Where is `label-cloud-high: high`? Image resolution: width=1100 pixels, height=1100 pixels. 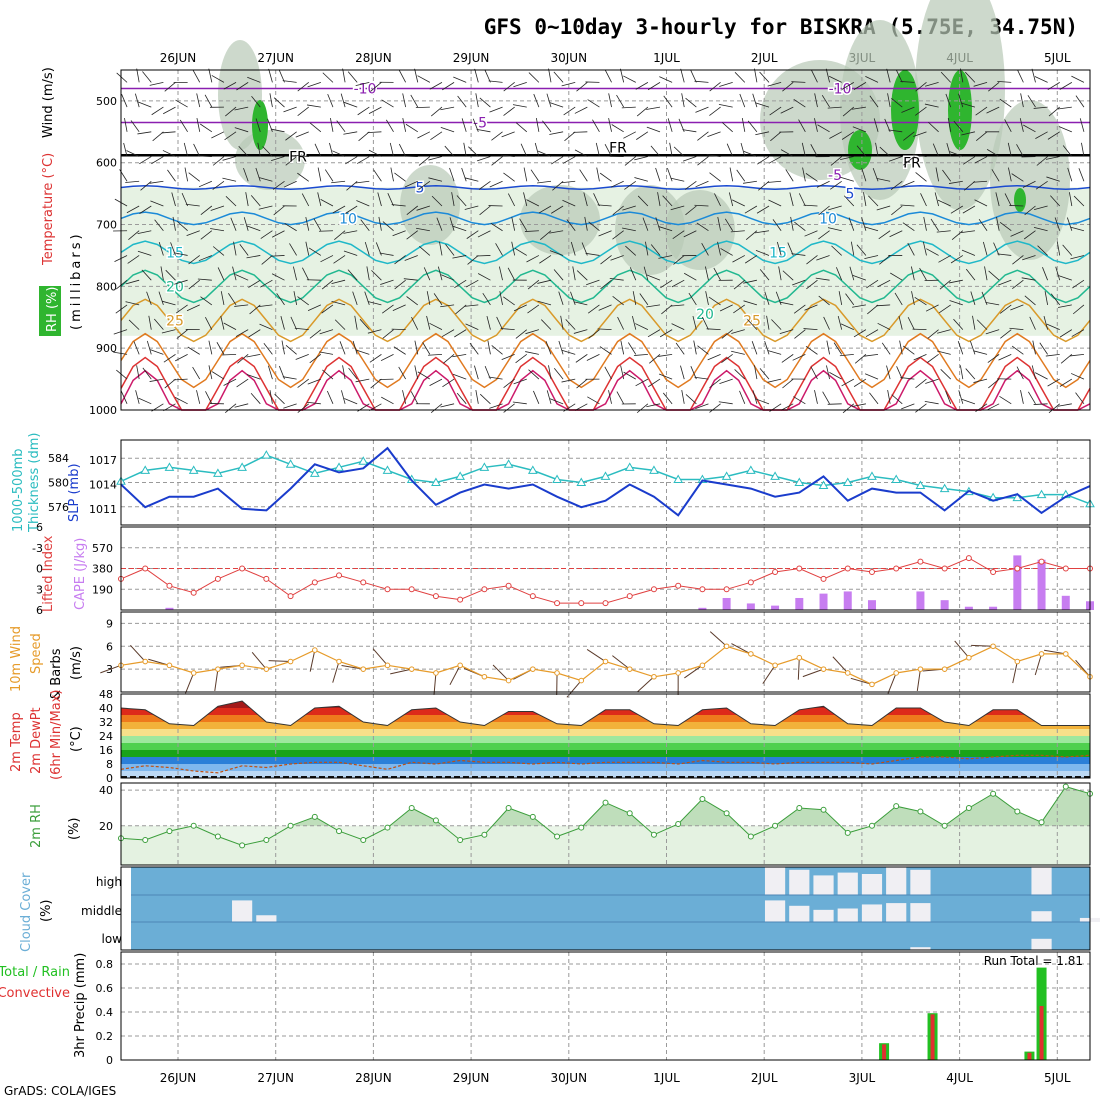
label-cloud-high: high is located at coordinates (109, 882).